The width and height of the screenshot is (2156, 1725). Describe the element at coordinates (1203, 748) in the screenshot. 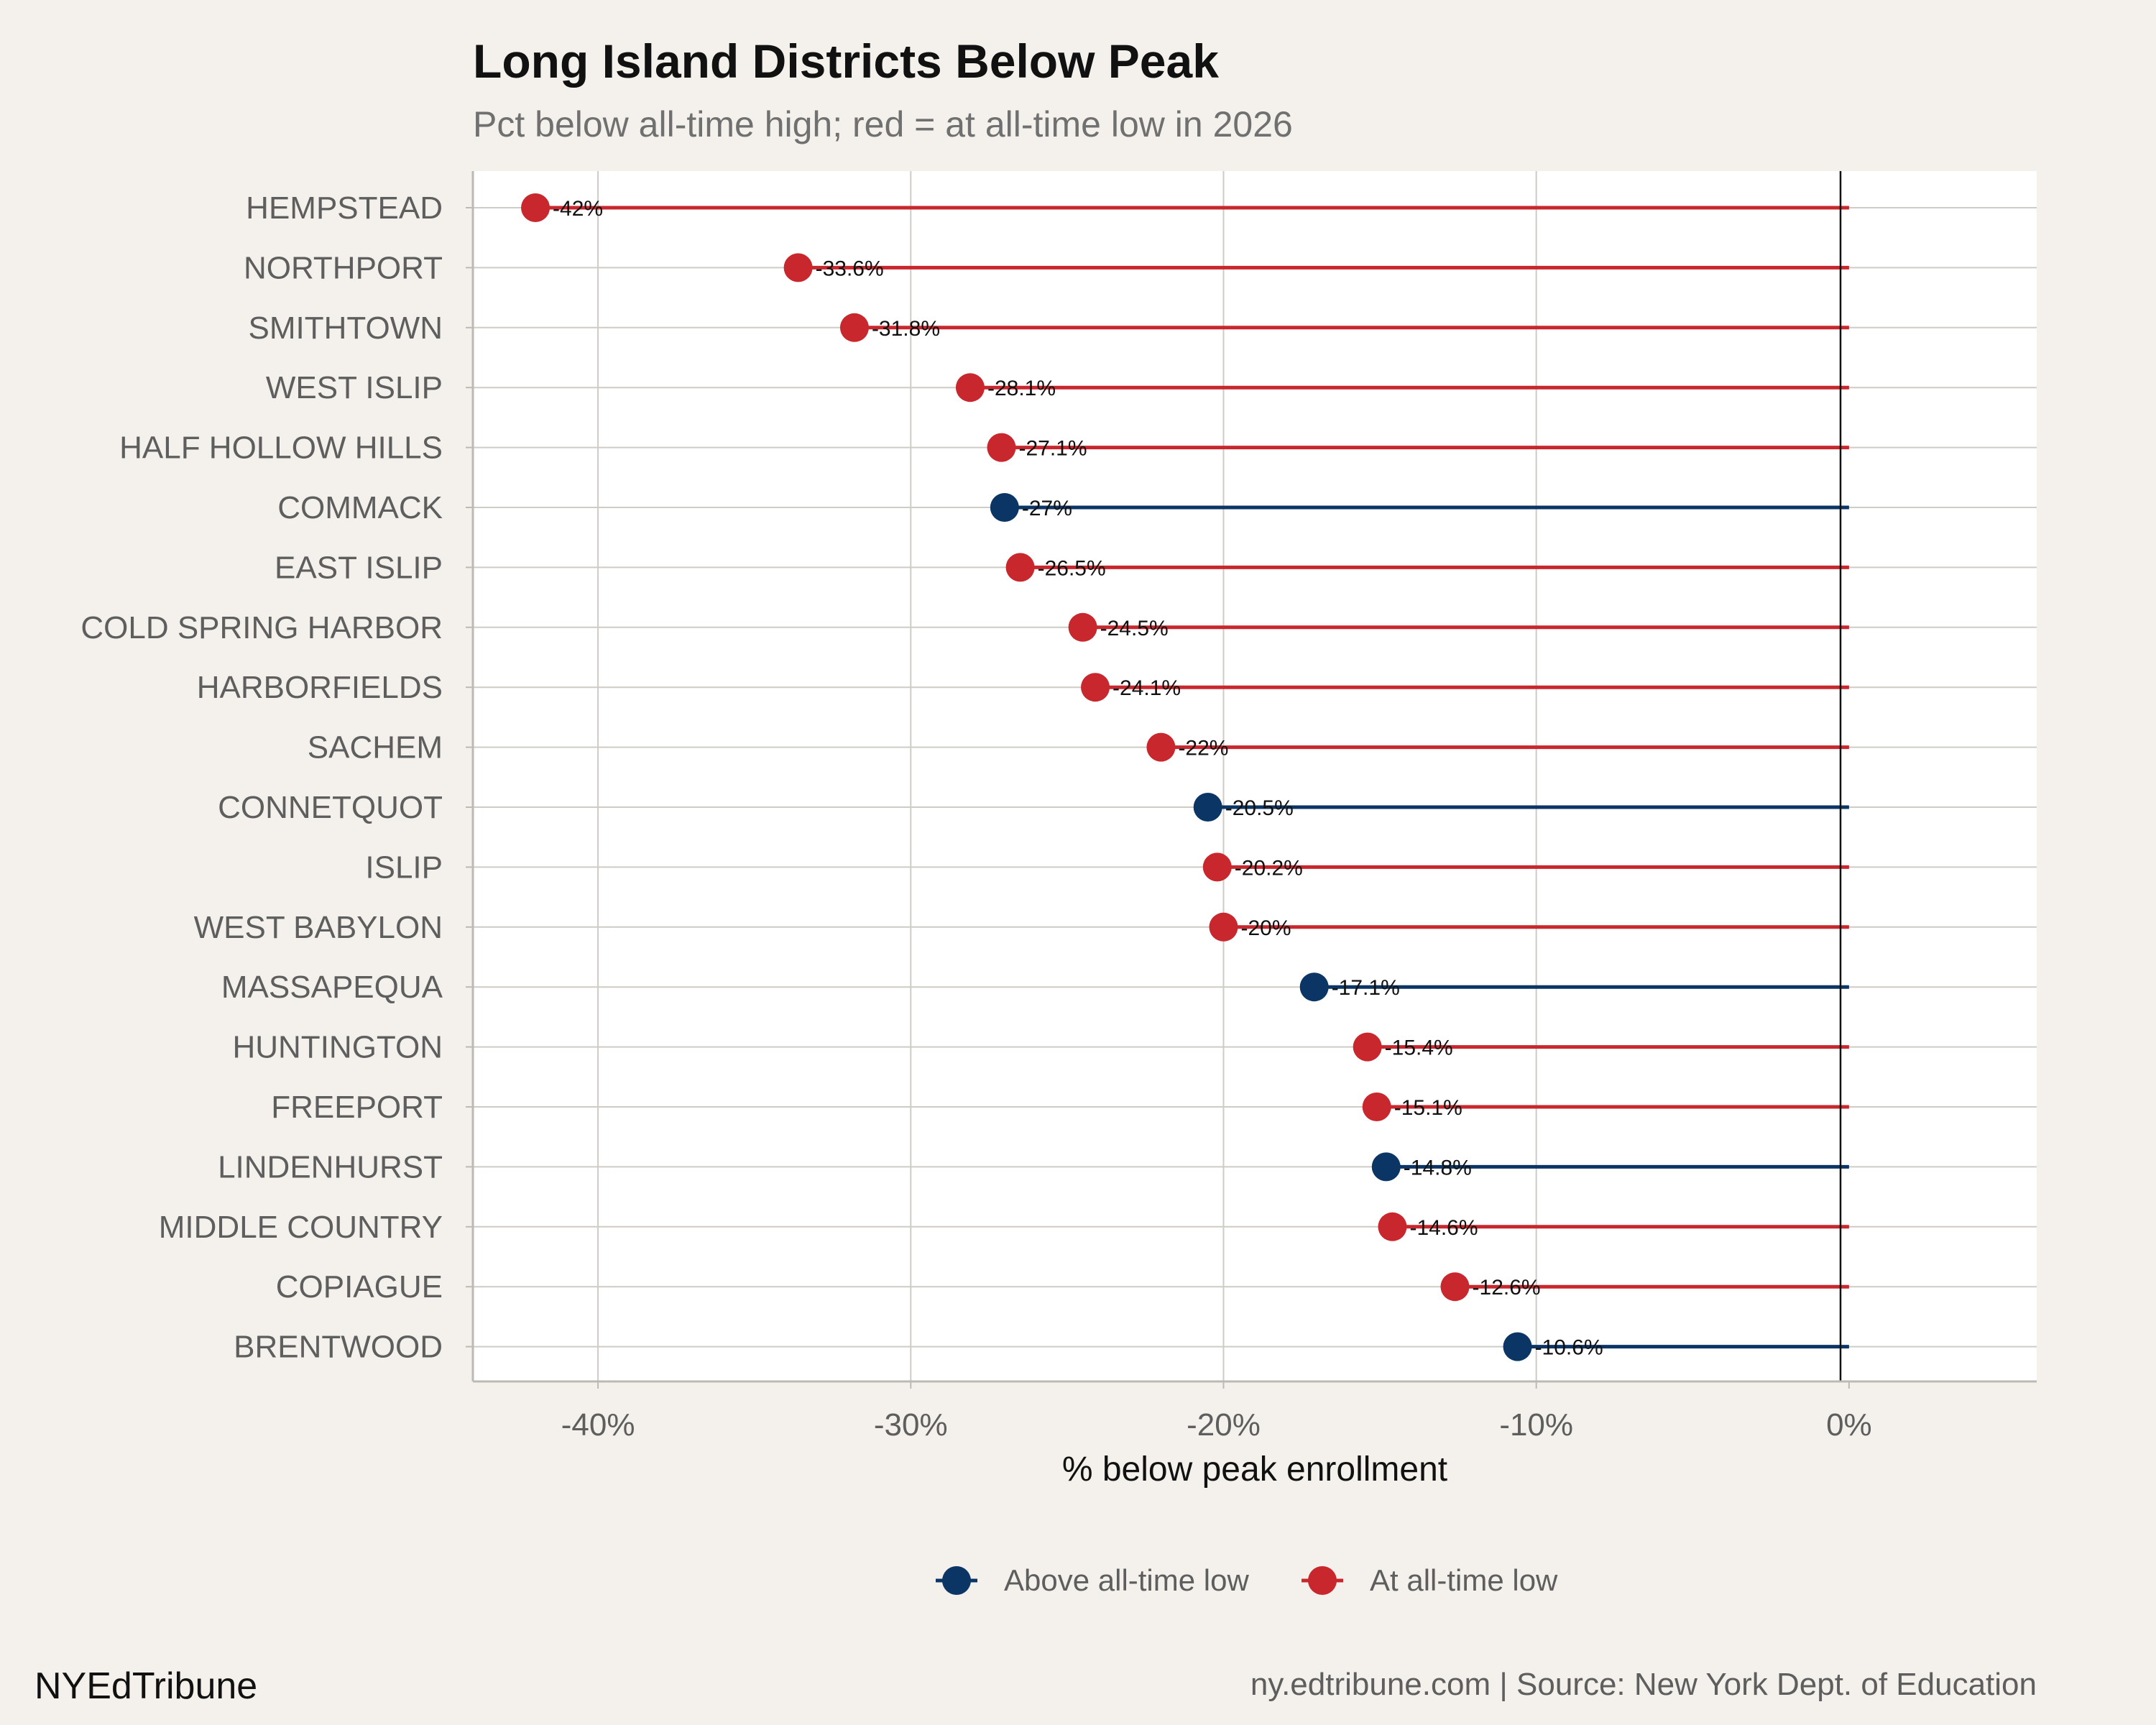

I see `data-label: -22%` at that location.